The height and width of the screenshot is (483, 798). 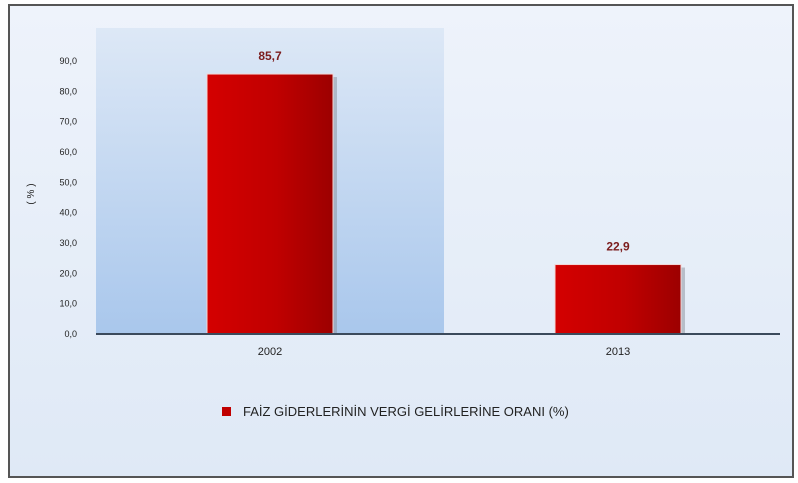 What do you see at coordinates (618, 247) in the screenshot?
I see `bar-value-label: 22,9` at bounding box center [618, 247].